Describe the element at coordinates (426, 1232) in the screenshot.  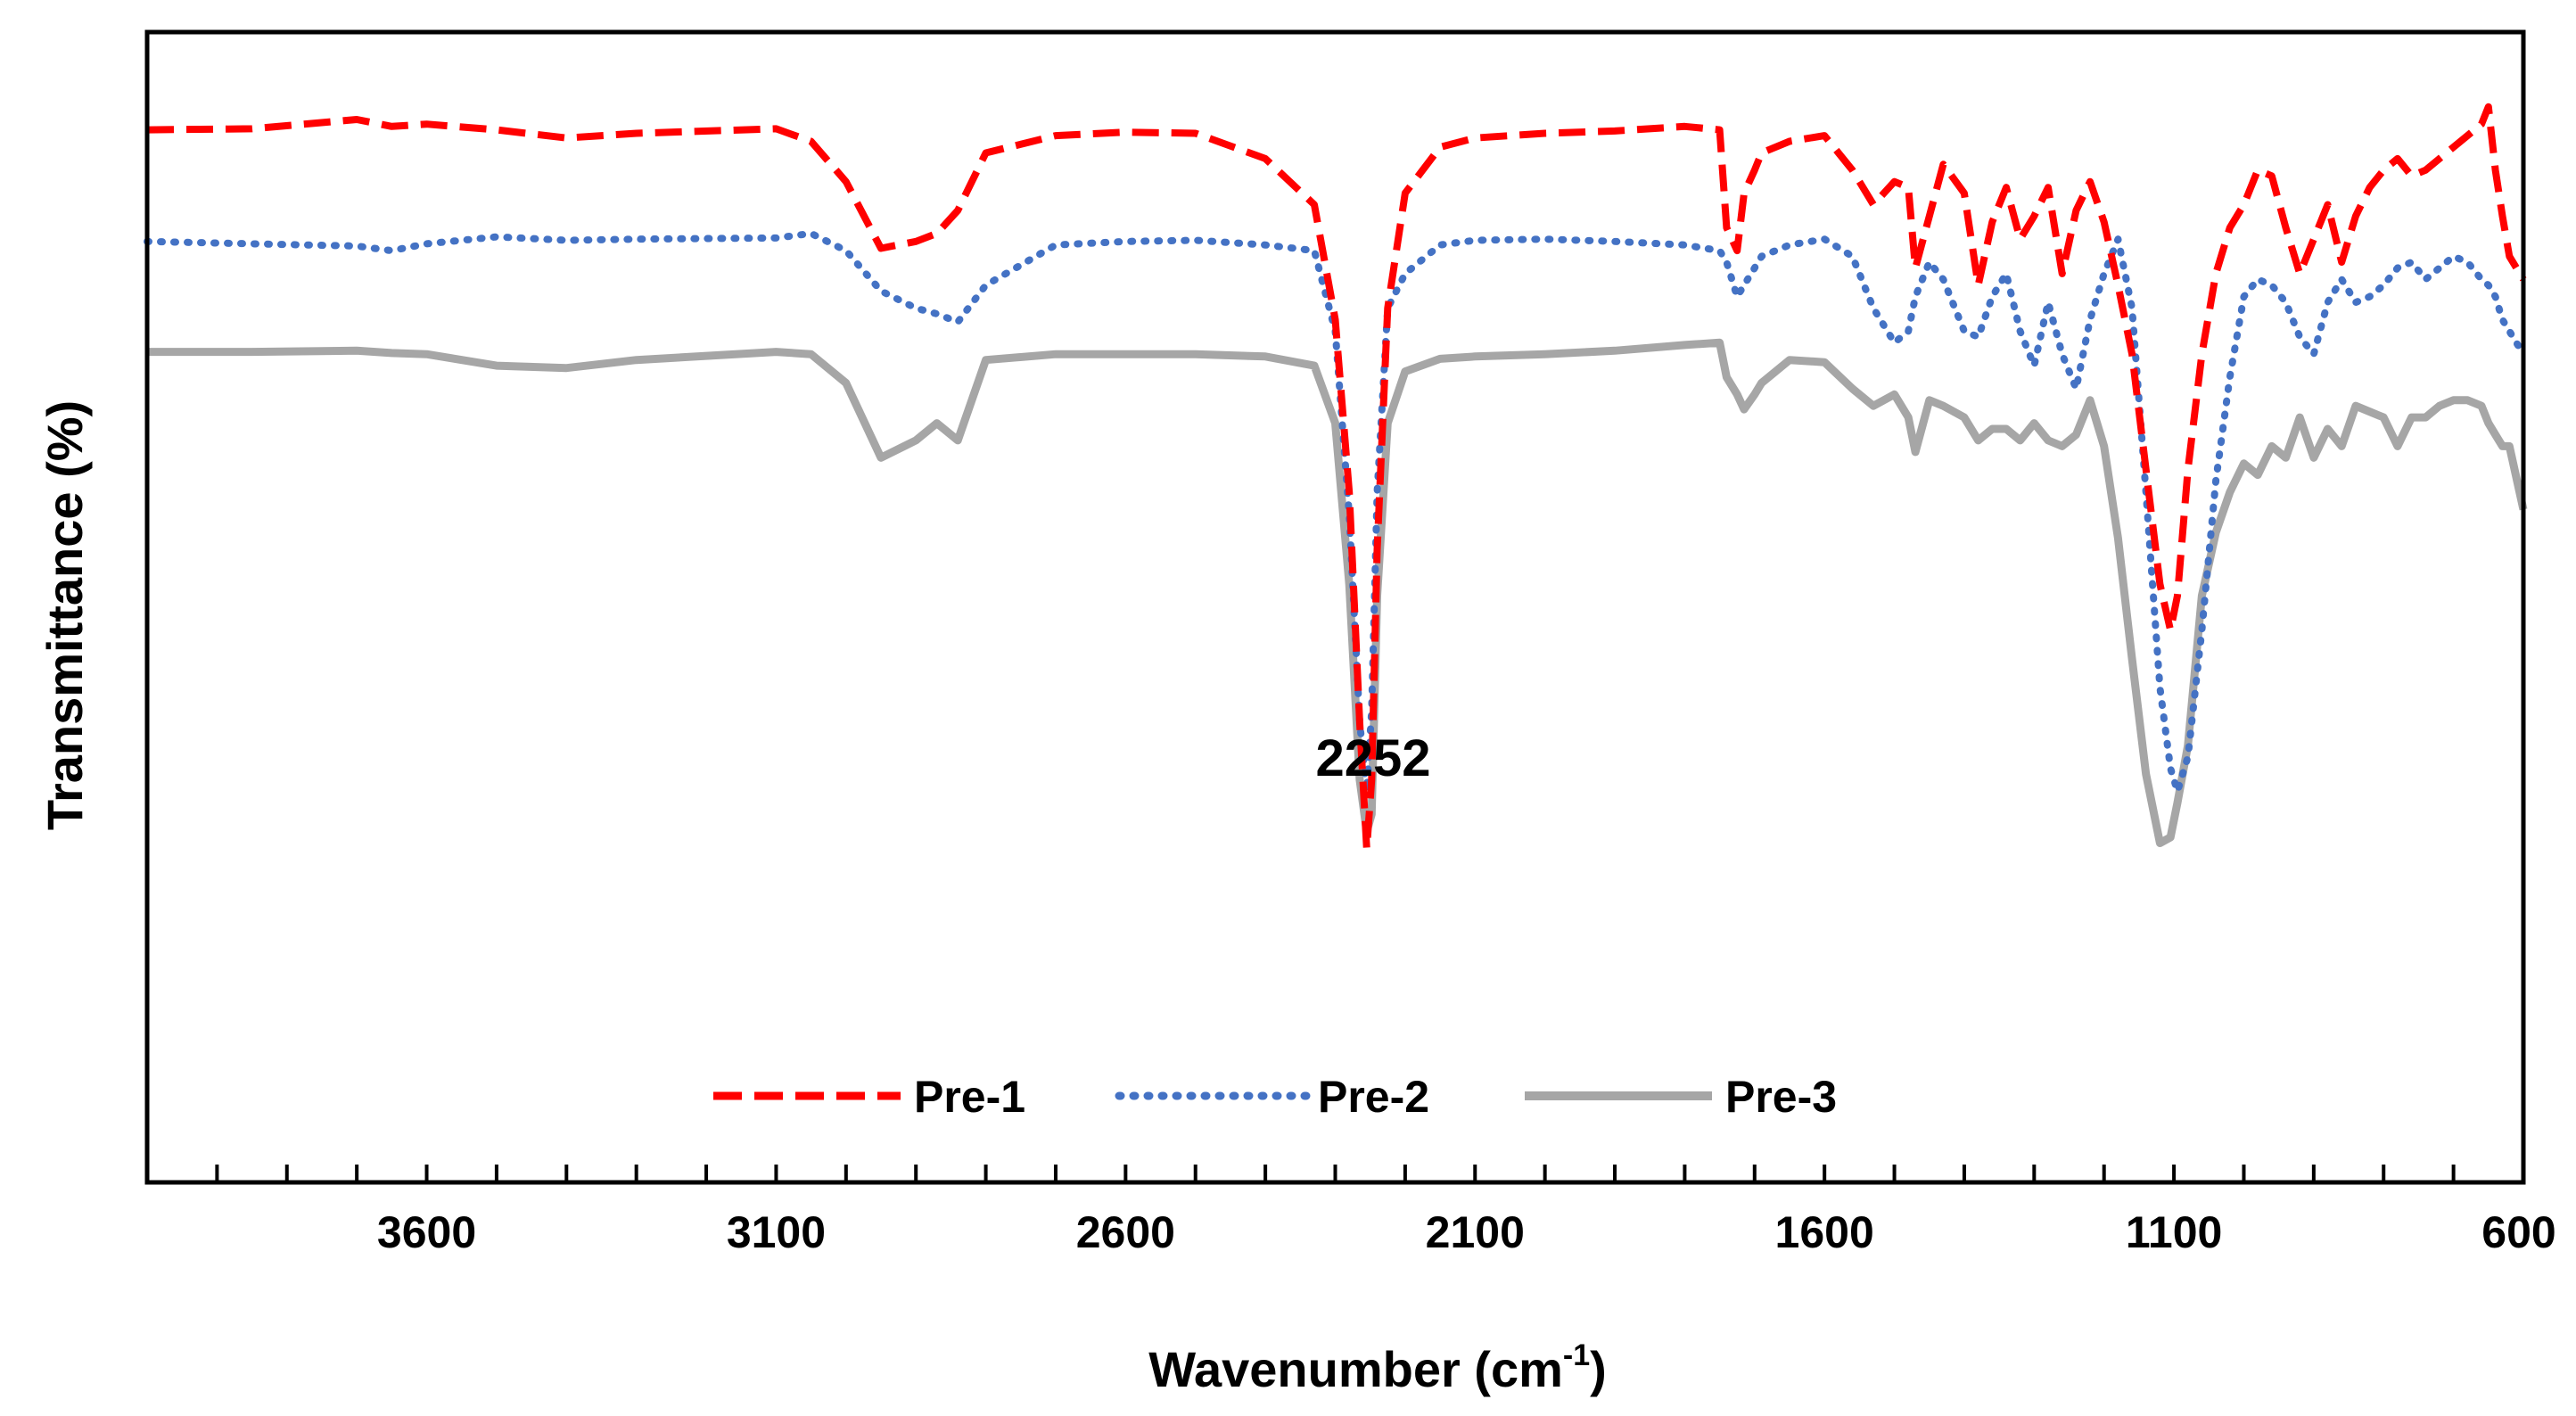
I see `x-tick-label: 3600` at that location.